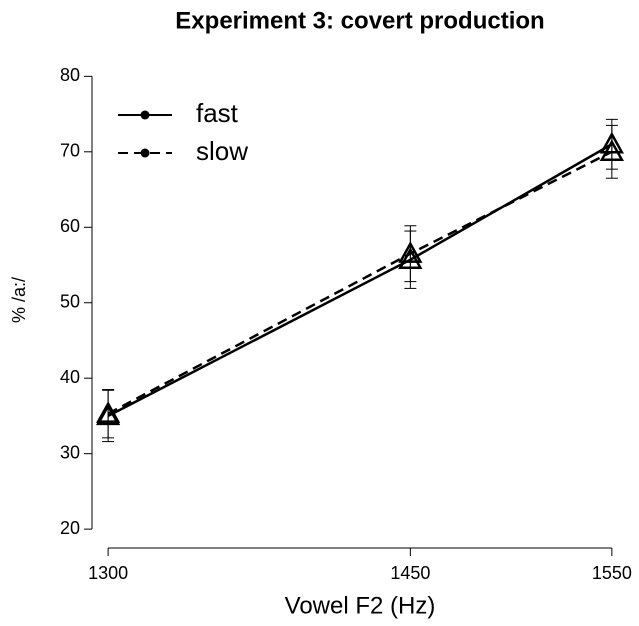 This screenshot has width=639, height=626. What do you see at coordinates (359, 20) in the screenshot?
I see `chart-title: Experiment 3: covert production` at bounding box center [359, 20].